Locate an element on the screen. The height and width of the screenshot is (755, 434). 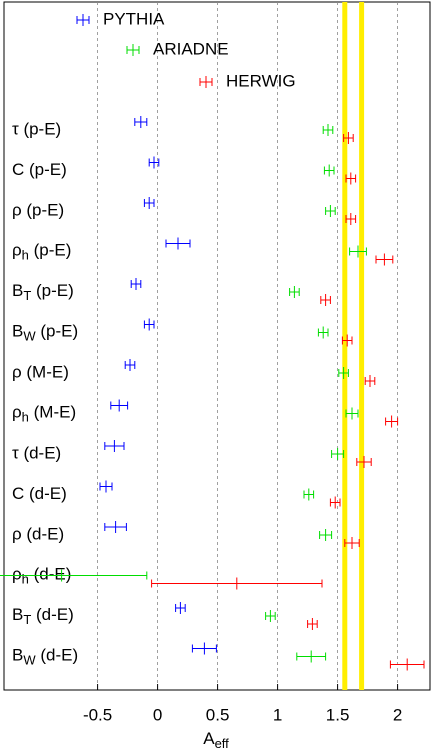
legend-label: HERWIG is located at coordinates (261, 80).